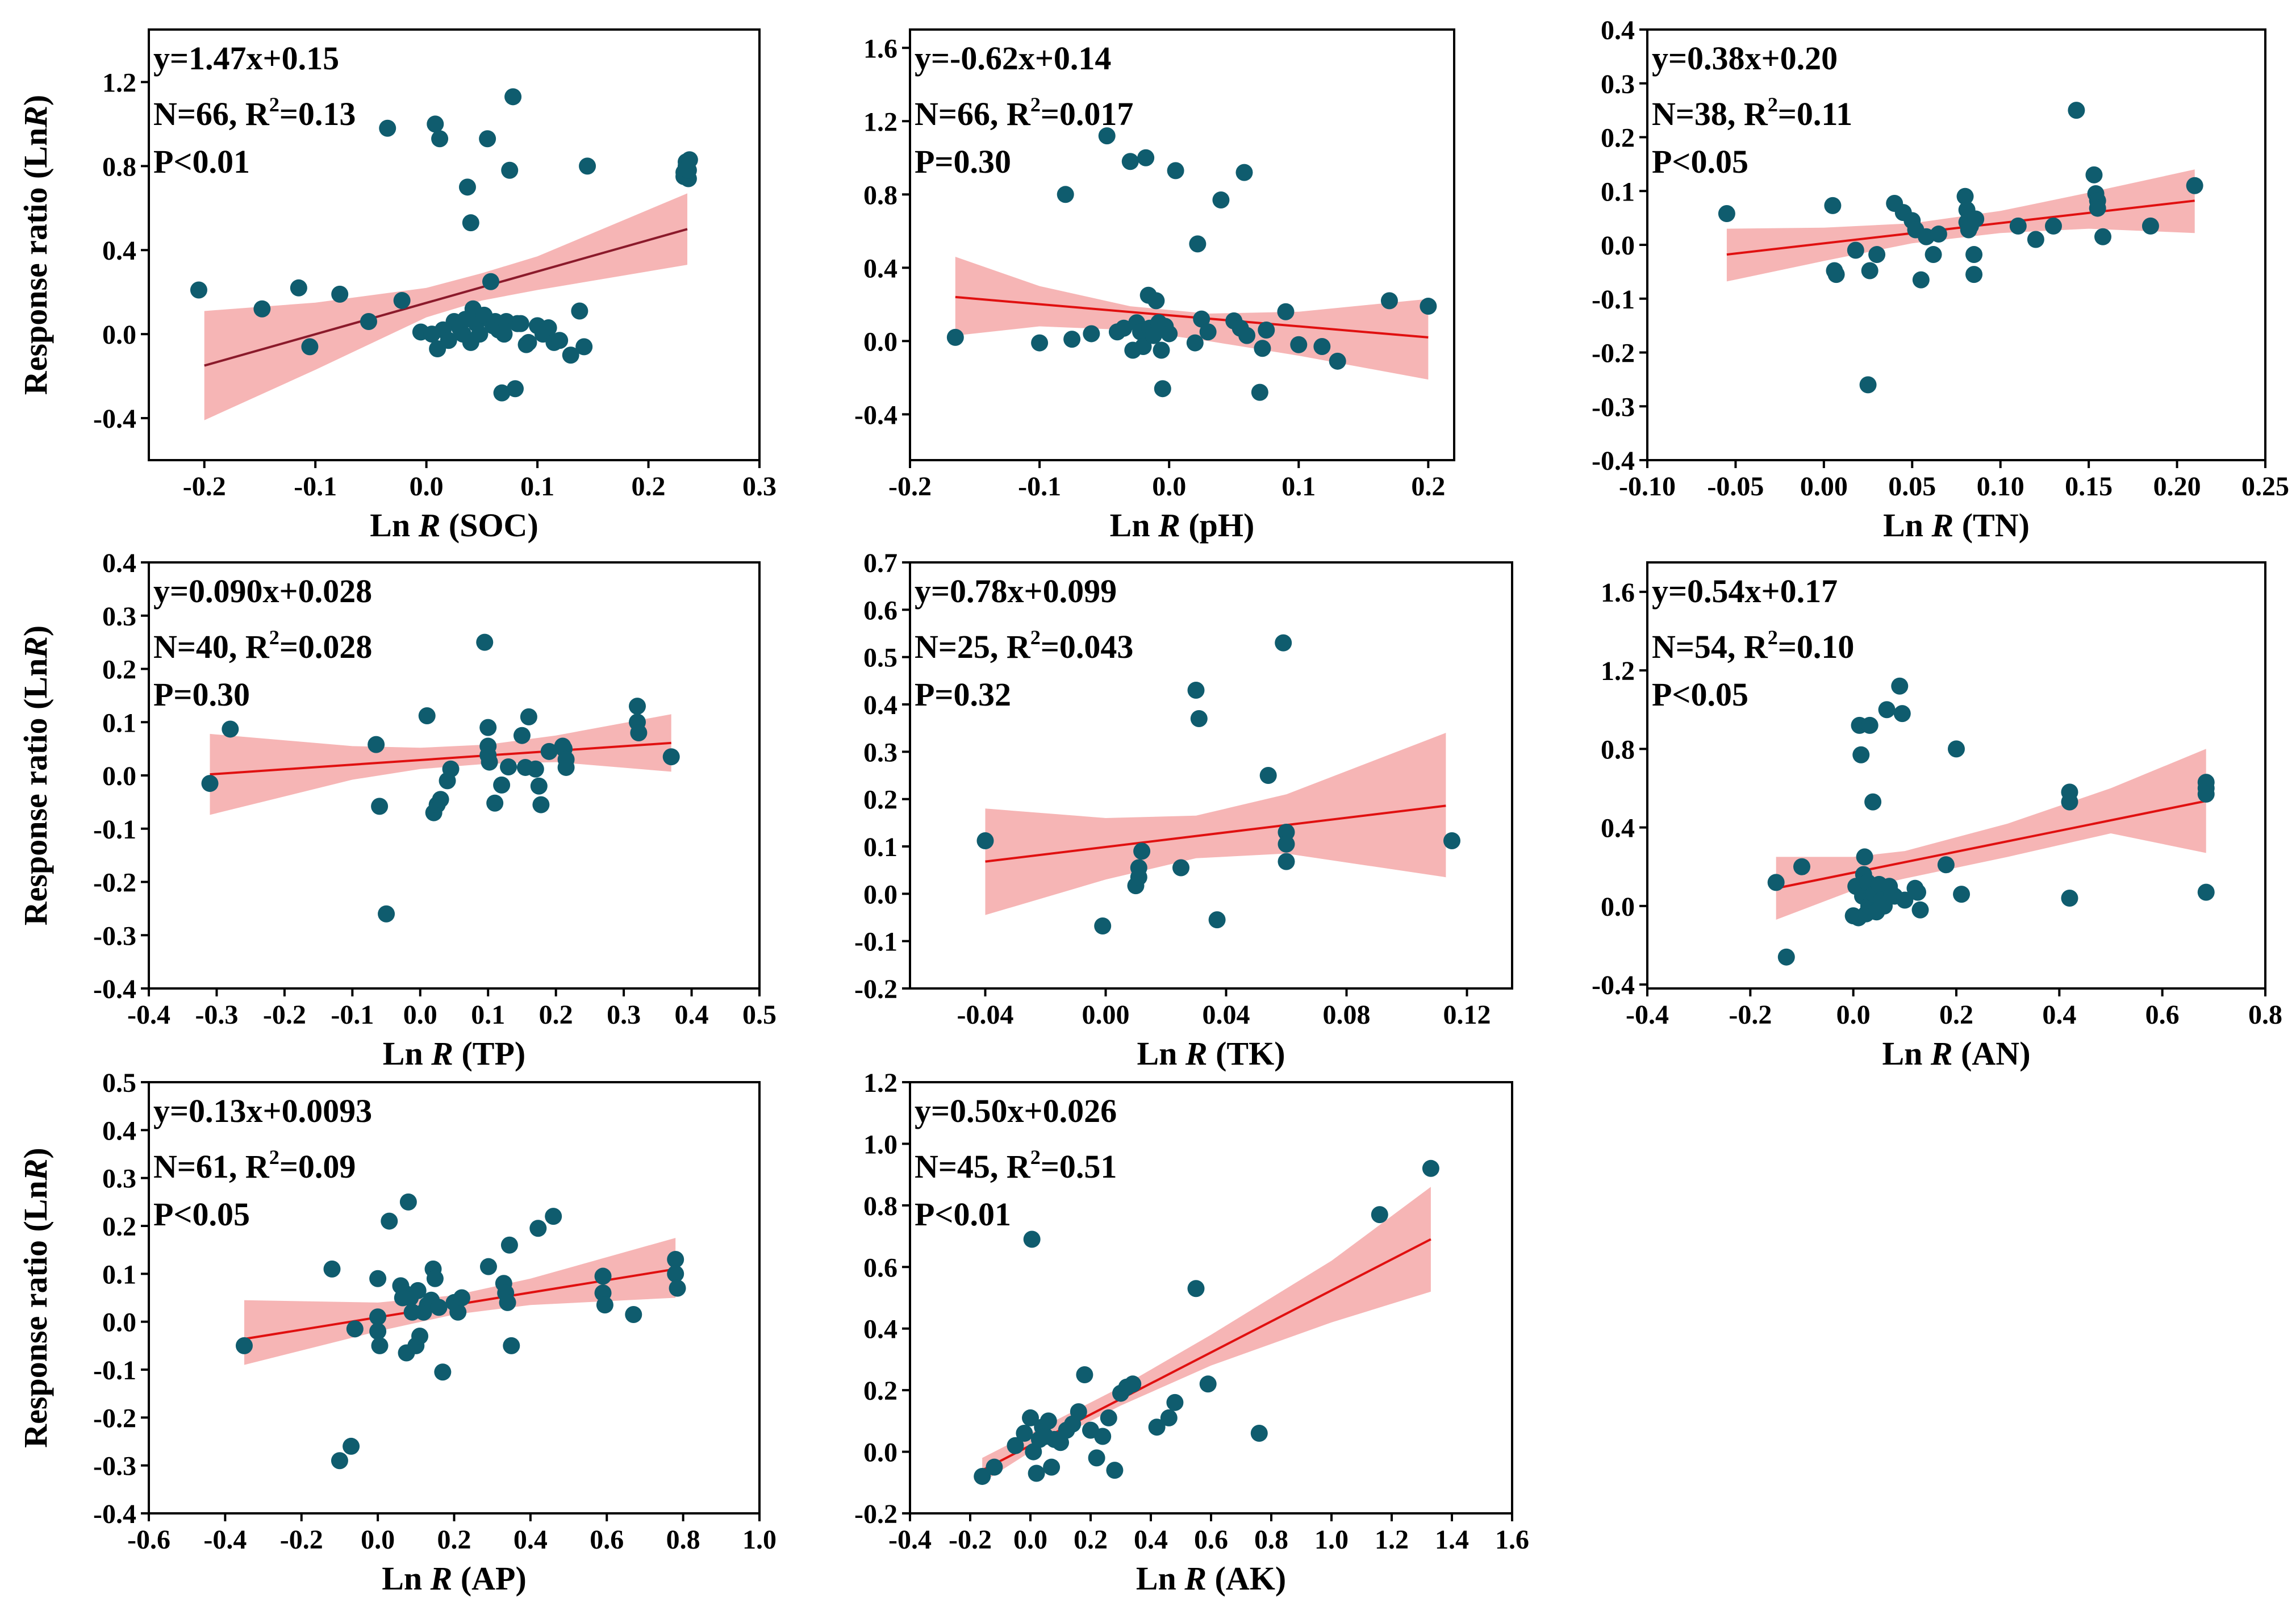 This screenshot has height=1623, width=2296. Describe the element at coordinates (246, 58) in the screenshot. I see `regression-equation: y=1.47x+0.15` at that location.